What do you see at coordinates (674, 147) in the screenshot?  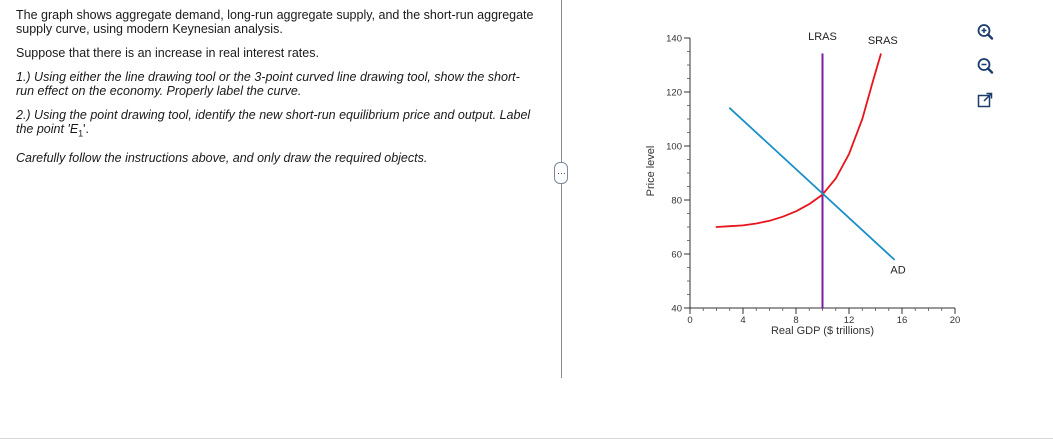 I see `y-tick-label: 100` at bounding box center [674, 147].